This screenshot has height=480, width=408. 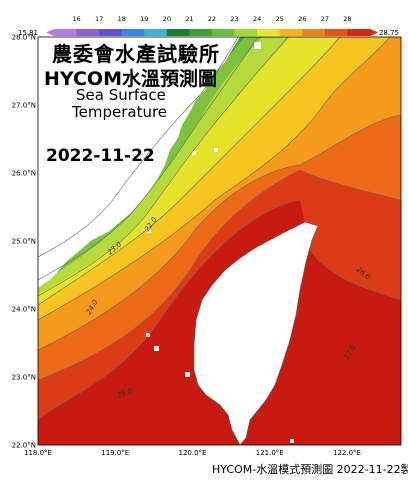 I want to click on longitude-label: 118.0°E, so click(x=38, y=453).